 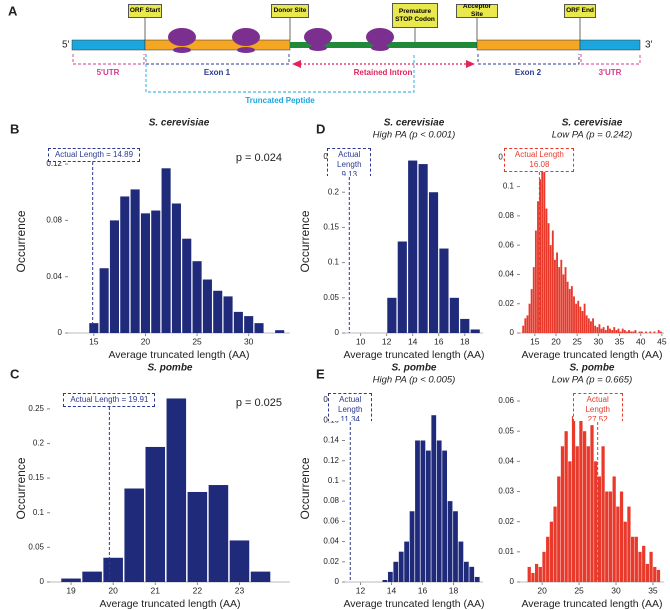 I want to click on panel-letter: D, so click(x=320, y=128).